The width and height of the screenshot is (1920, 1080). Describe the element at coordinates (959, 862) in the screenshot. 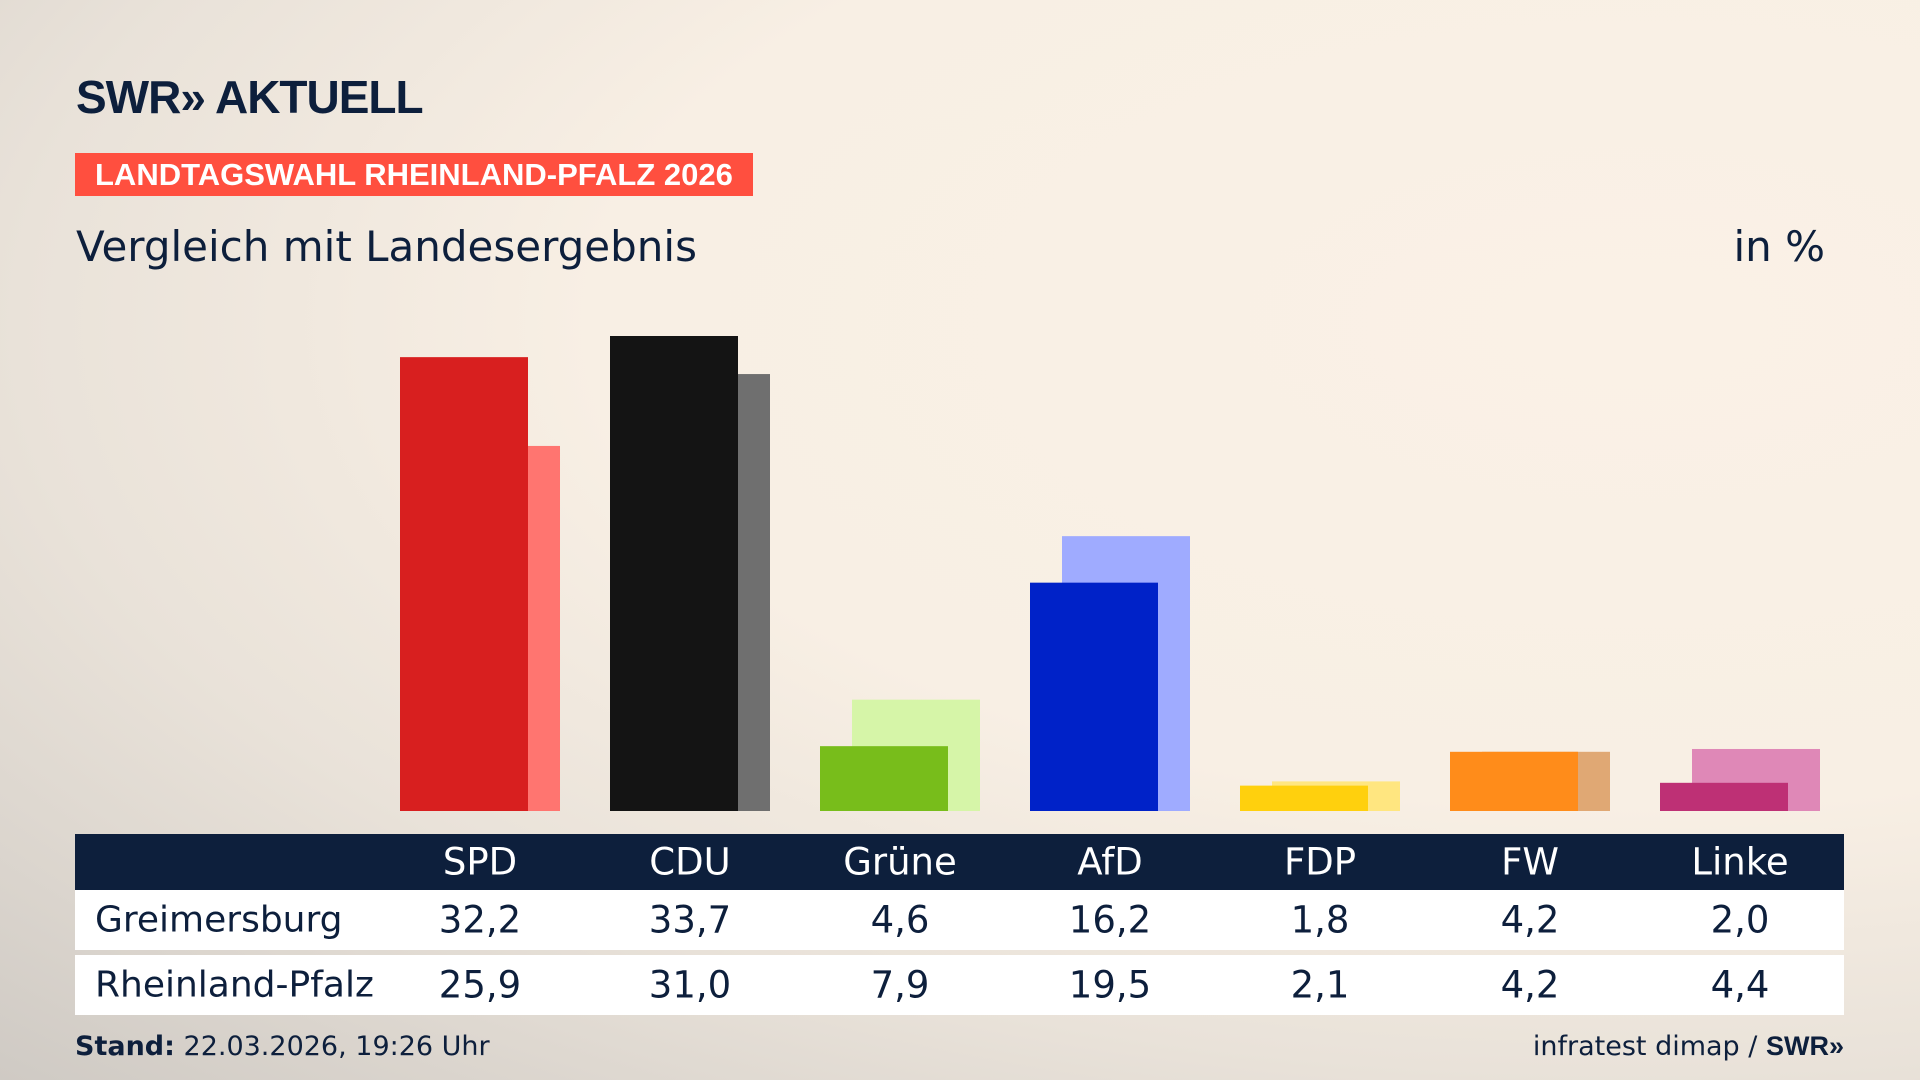

I see `table-header-row: SPD CDU Grüne AfD FDP FW Linke` at that location.